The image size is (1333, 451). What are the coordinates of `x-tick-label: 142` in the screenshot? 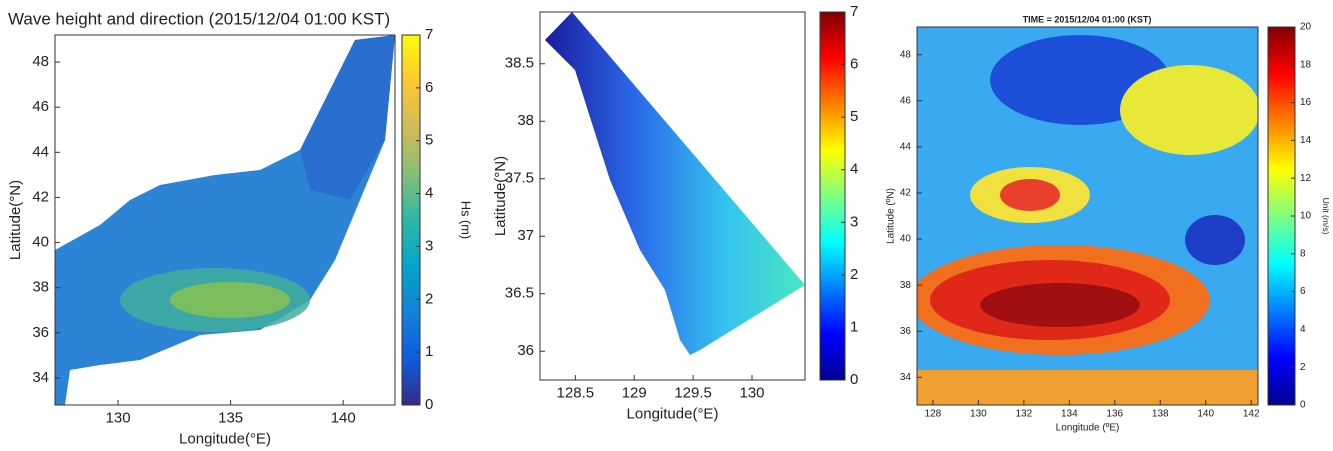 It's located at (1251, 414).